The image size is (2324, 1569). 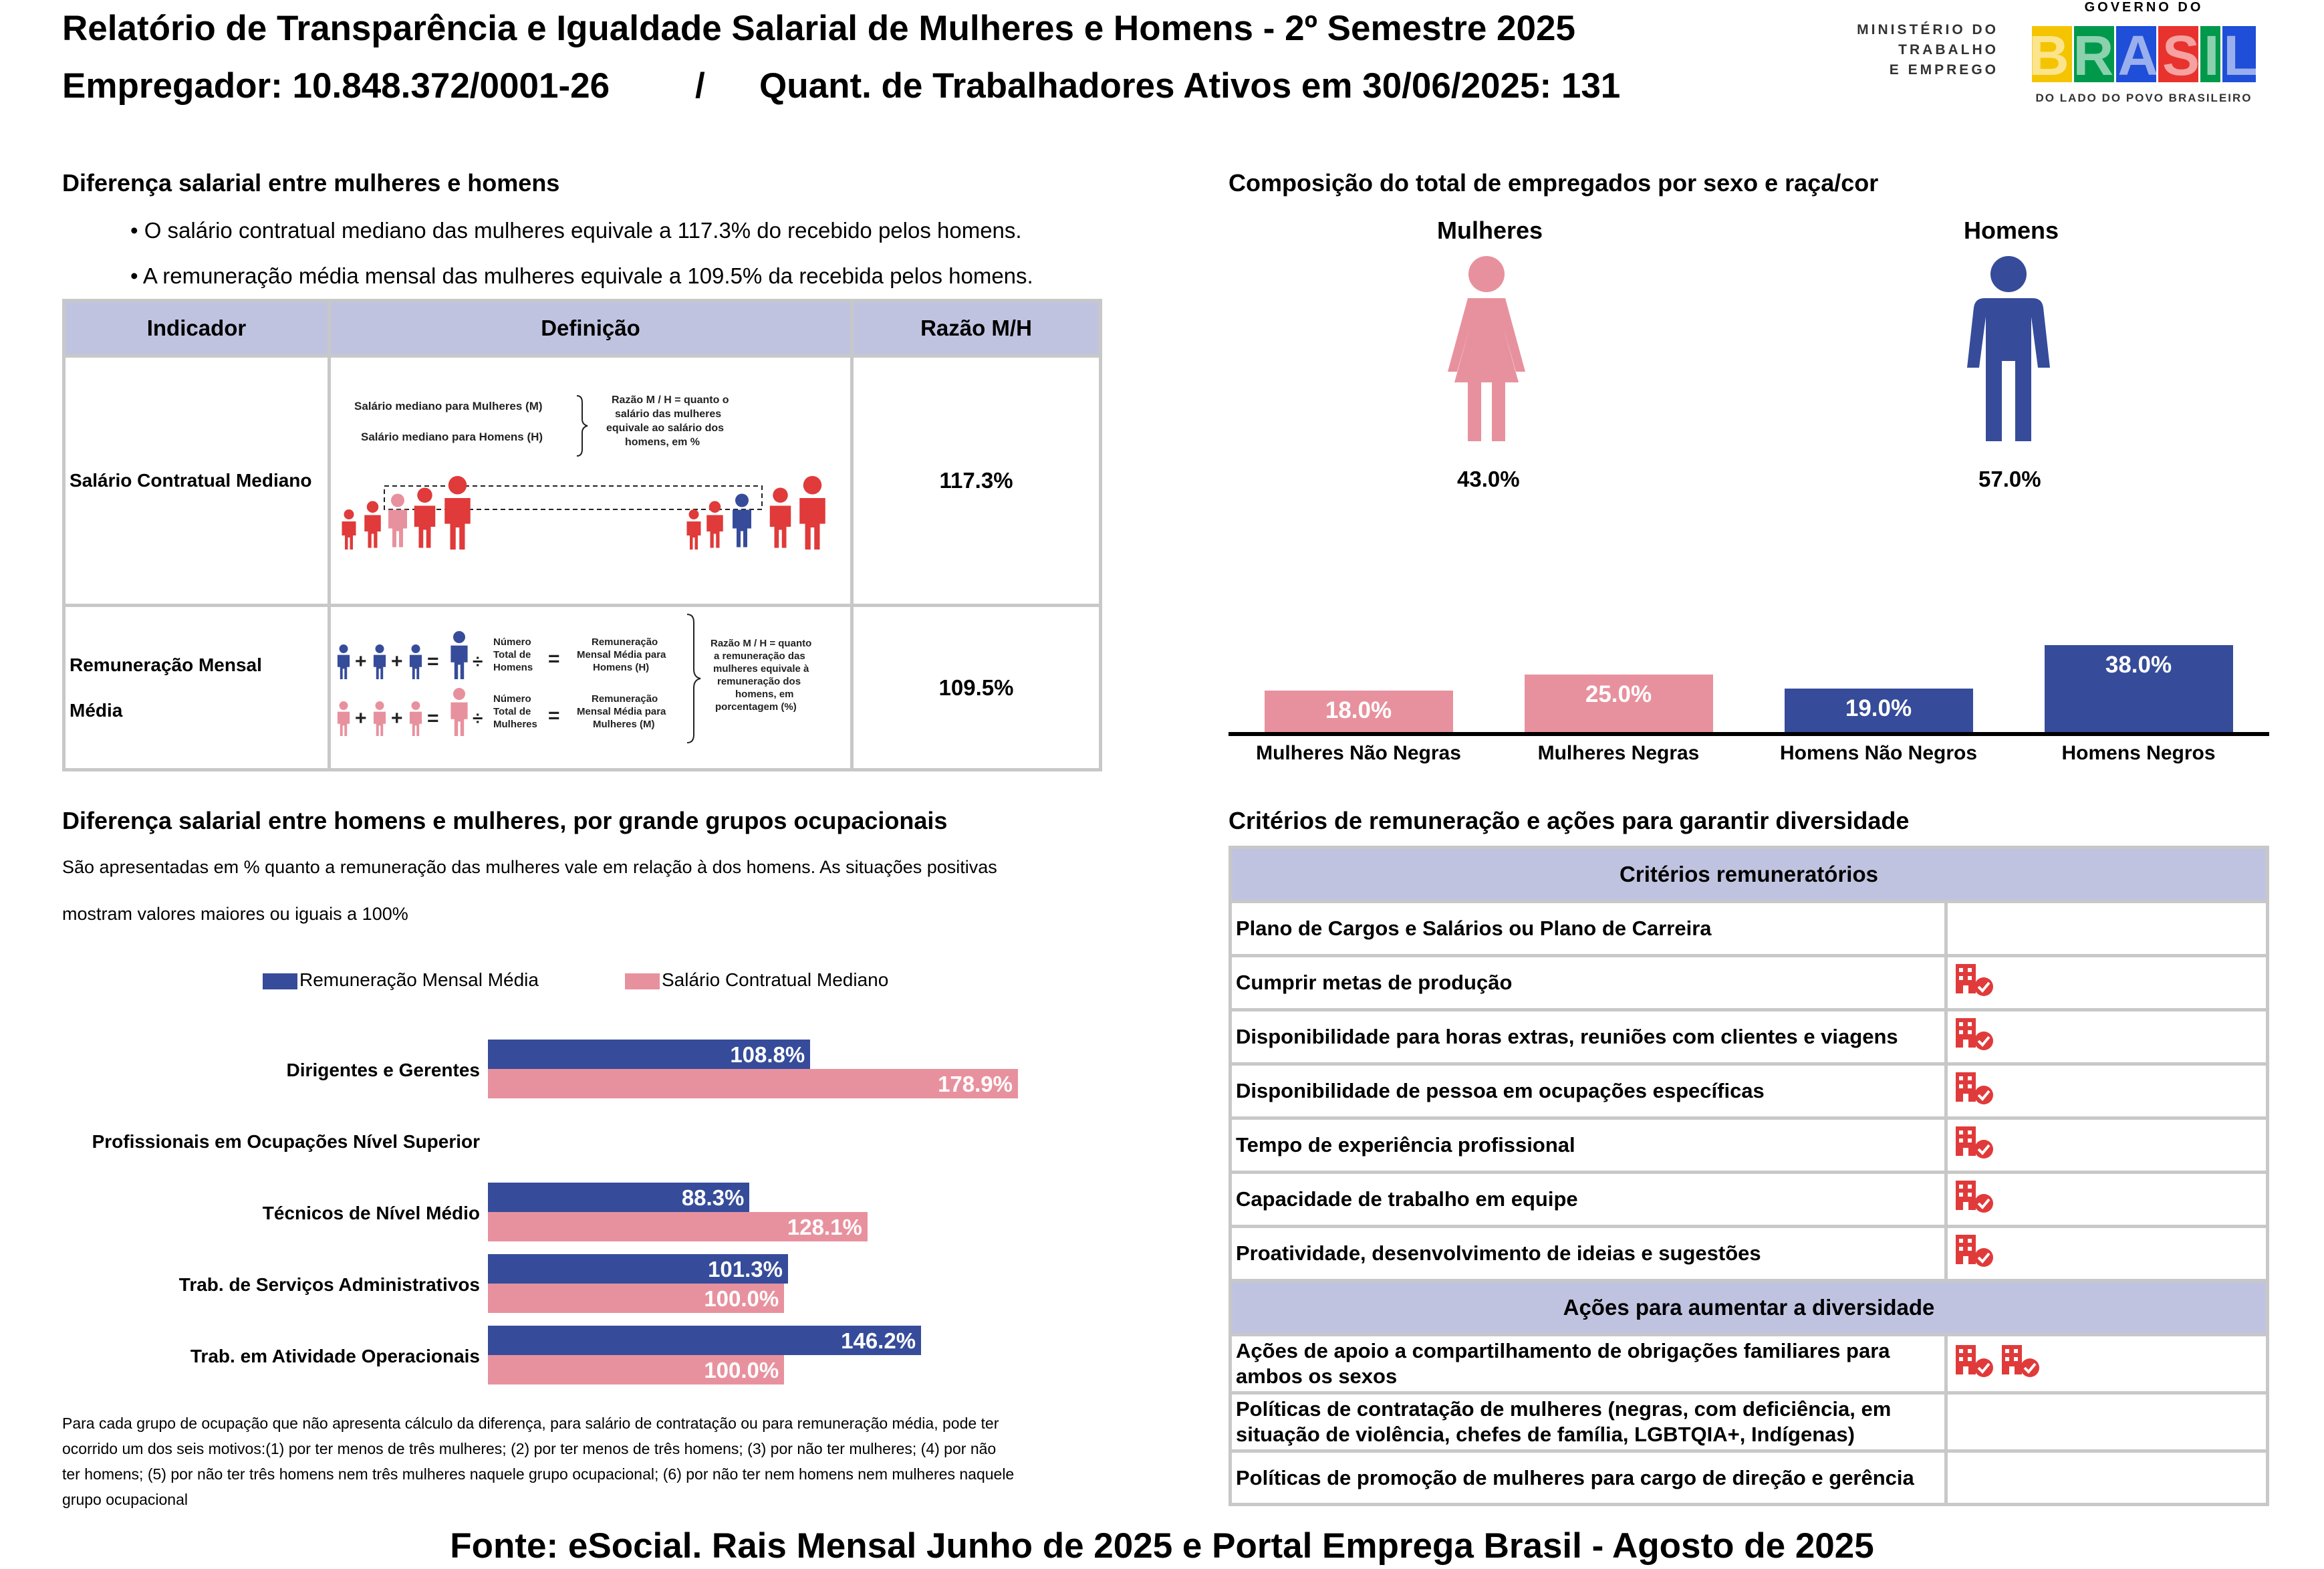 I want to click on bar-value: 88.3%, so click(x=713, y=1197).